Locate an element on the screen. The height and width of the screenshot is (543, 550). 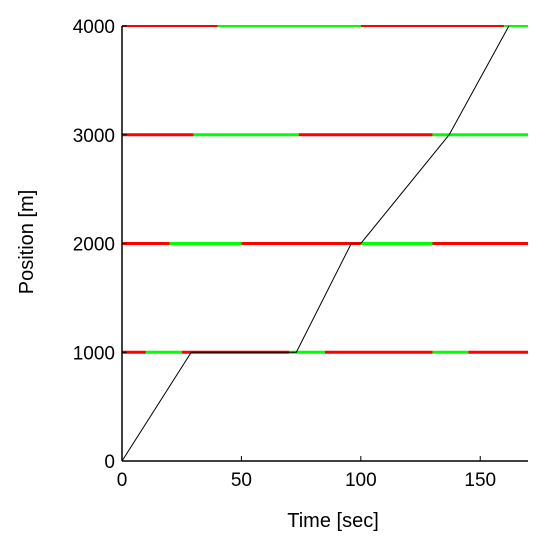
x-tick-label-0: 0 is located at coordinates (122, 480).